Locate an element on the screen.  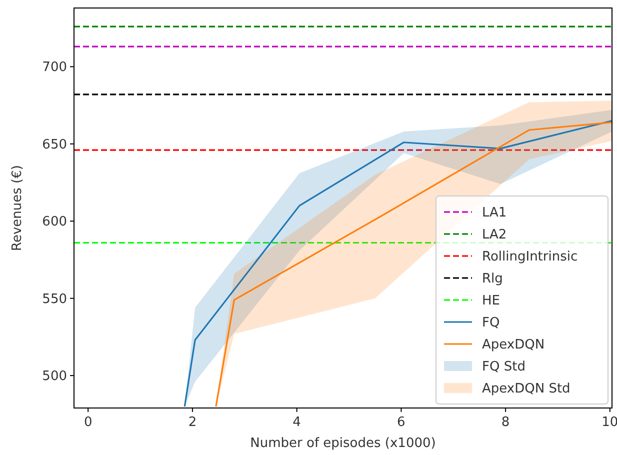
legend-label: FQ is located at coordinates (491, 323).